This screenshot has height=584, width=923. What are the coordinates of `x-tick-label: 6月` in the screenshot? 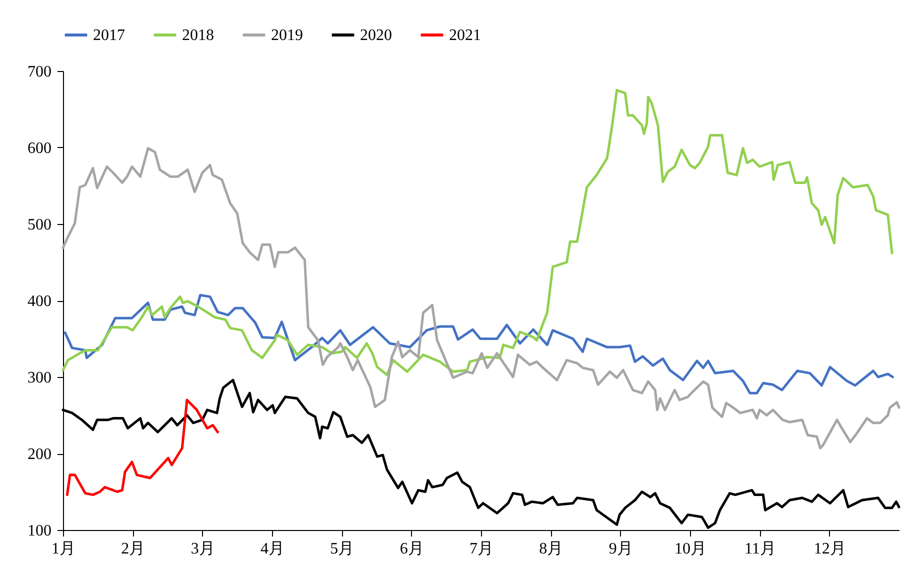 It's located at (412, 549).